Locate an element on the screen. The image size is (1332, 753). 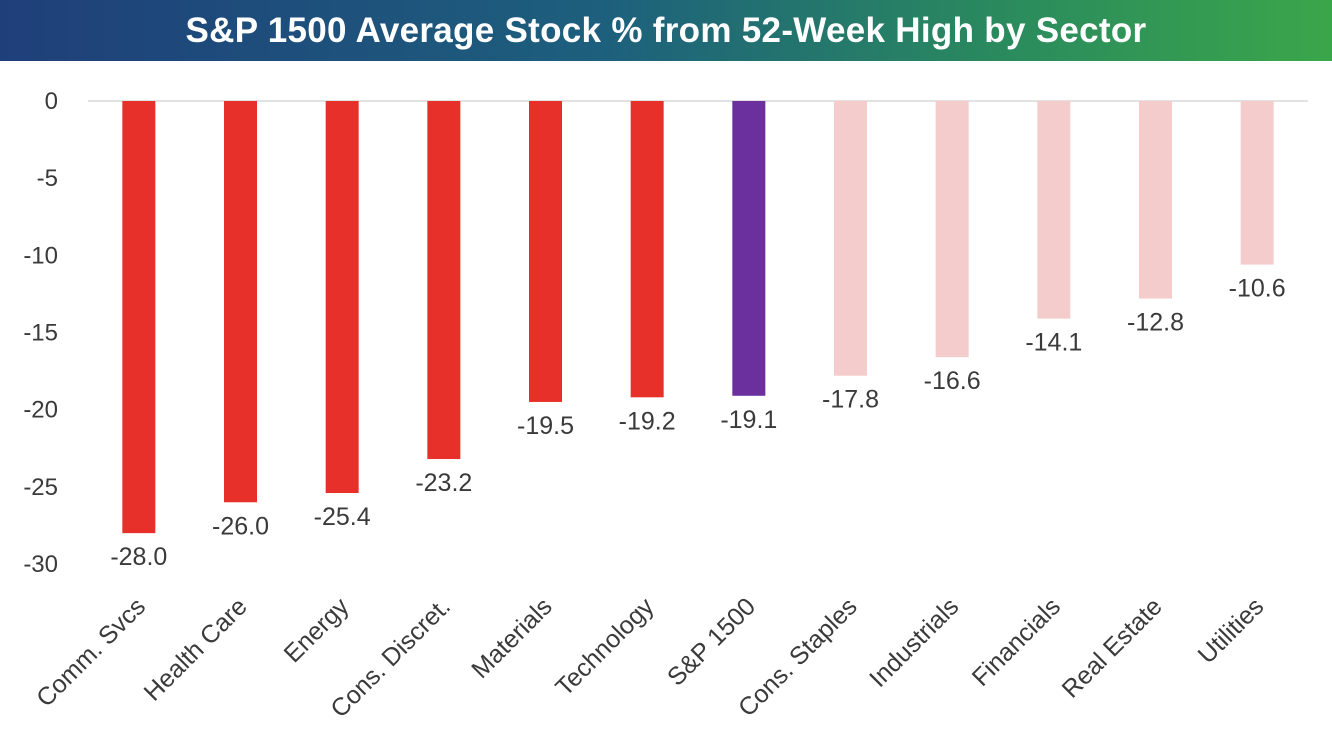
category-label: Utilities is located at coordinates (1231, 630).